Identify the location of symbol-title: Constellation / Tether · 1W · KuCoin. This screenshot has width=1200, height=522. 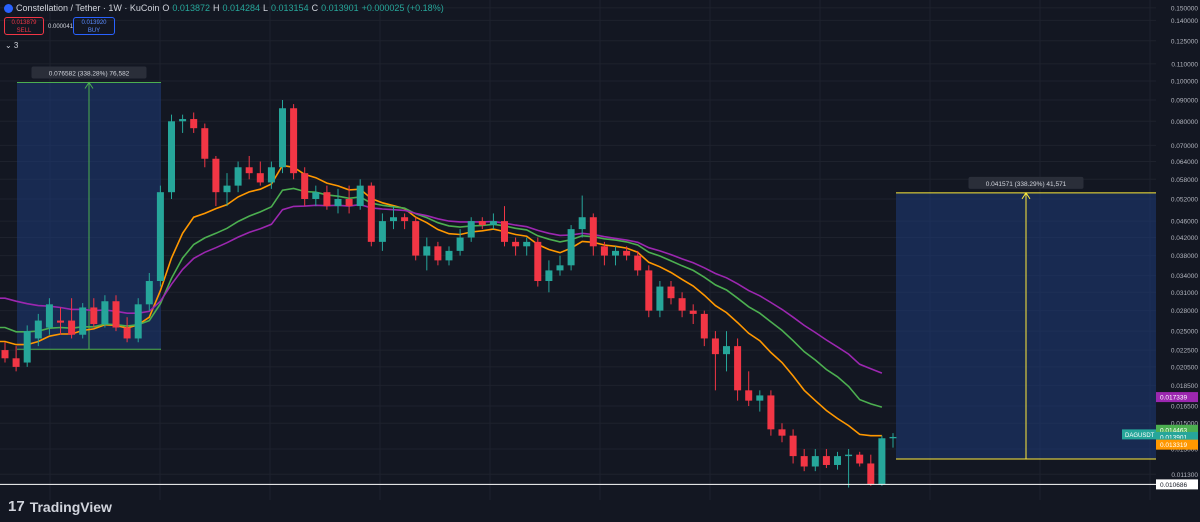
(88, 8).